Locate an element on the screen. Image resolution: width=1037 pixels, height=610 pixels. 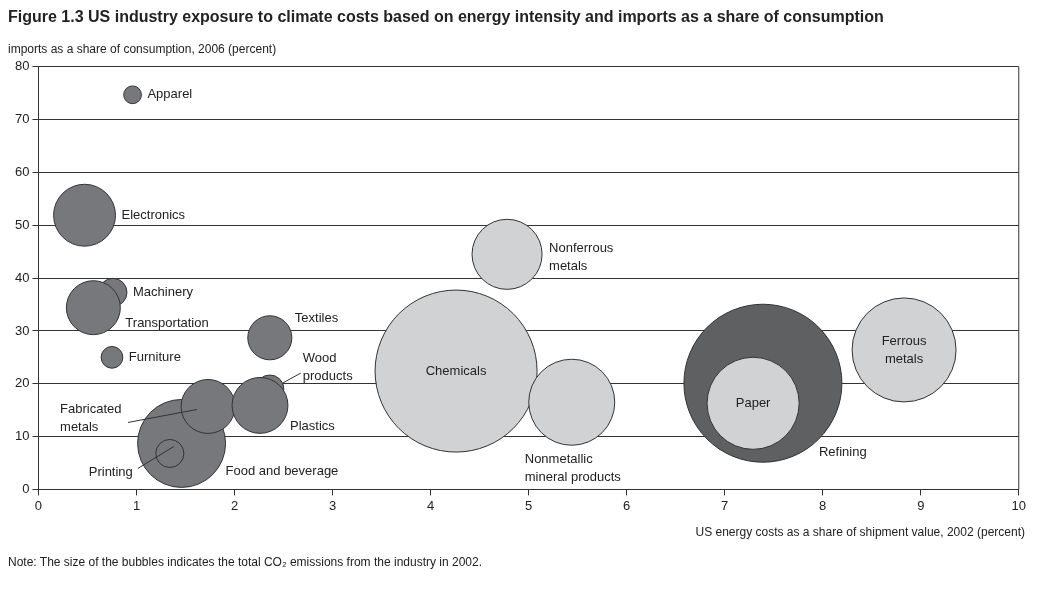
text: Note: The size of the bubbles indicates the total CO₂ emissions from the industry in 2002. is located at coordinates (246, 562).